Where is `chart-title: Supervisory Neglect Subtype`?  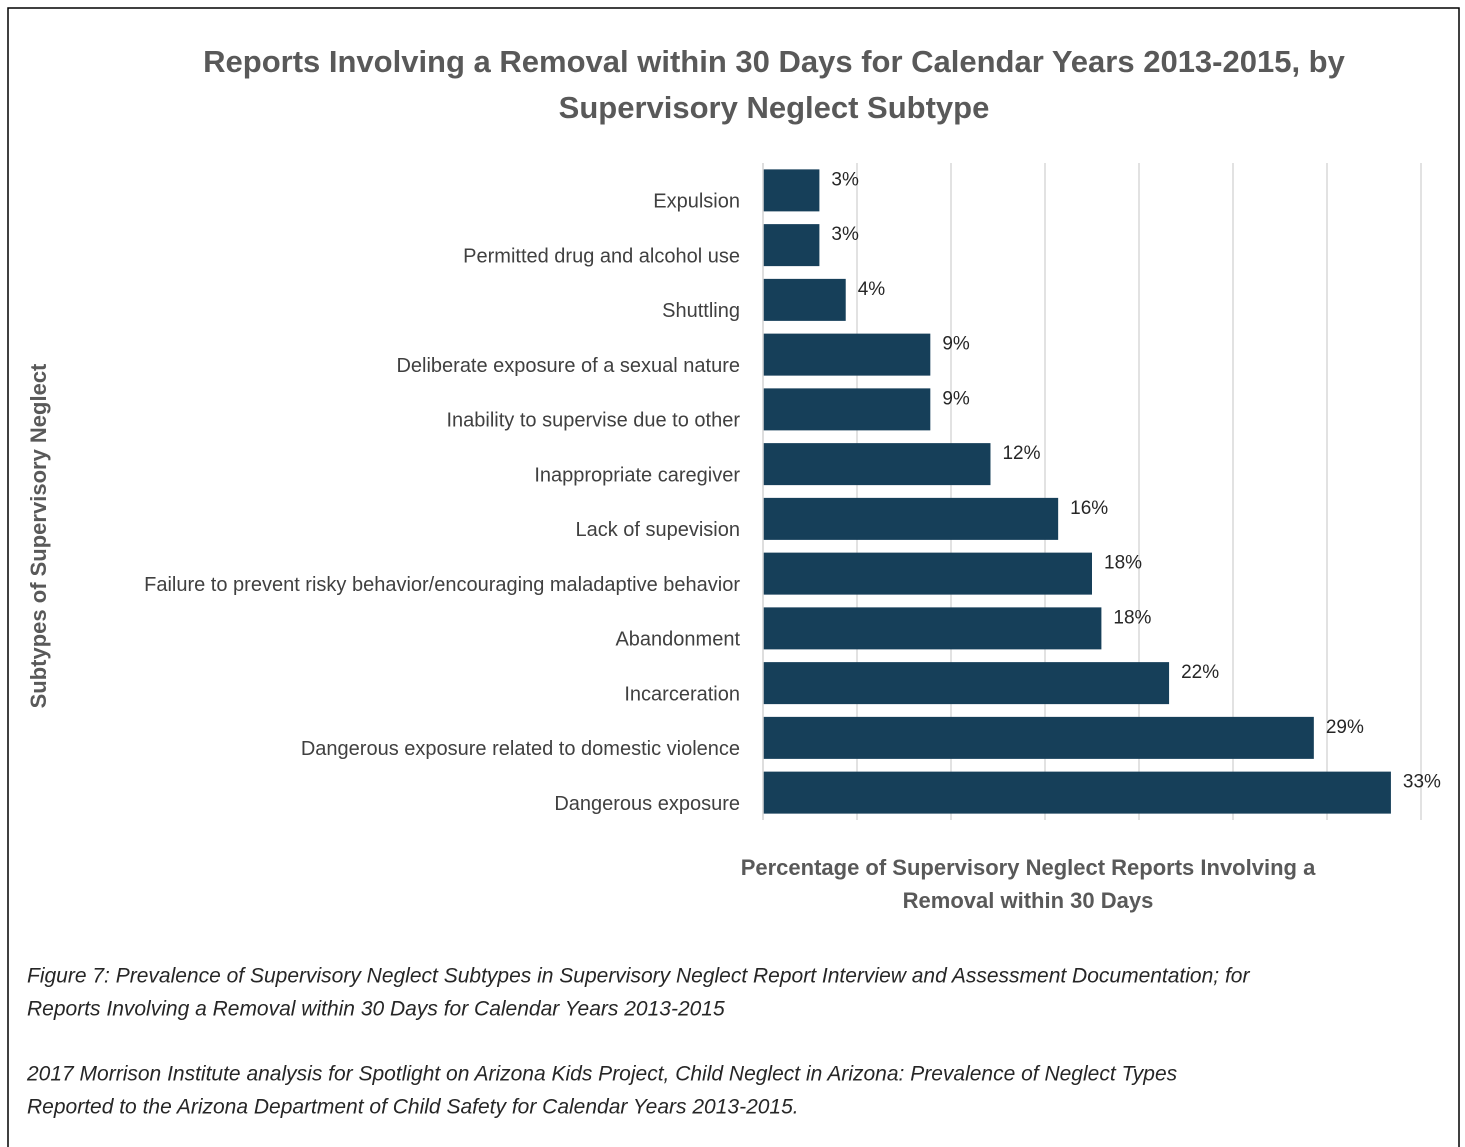 chart-title: Supervisory Neglect Subtype is located at coordinates (774, 107).